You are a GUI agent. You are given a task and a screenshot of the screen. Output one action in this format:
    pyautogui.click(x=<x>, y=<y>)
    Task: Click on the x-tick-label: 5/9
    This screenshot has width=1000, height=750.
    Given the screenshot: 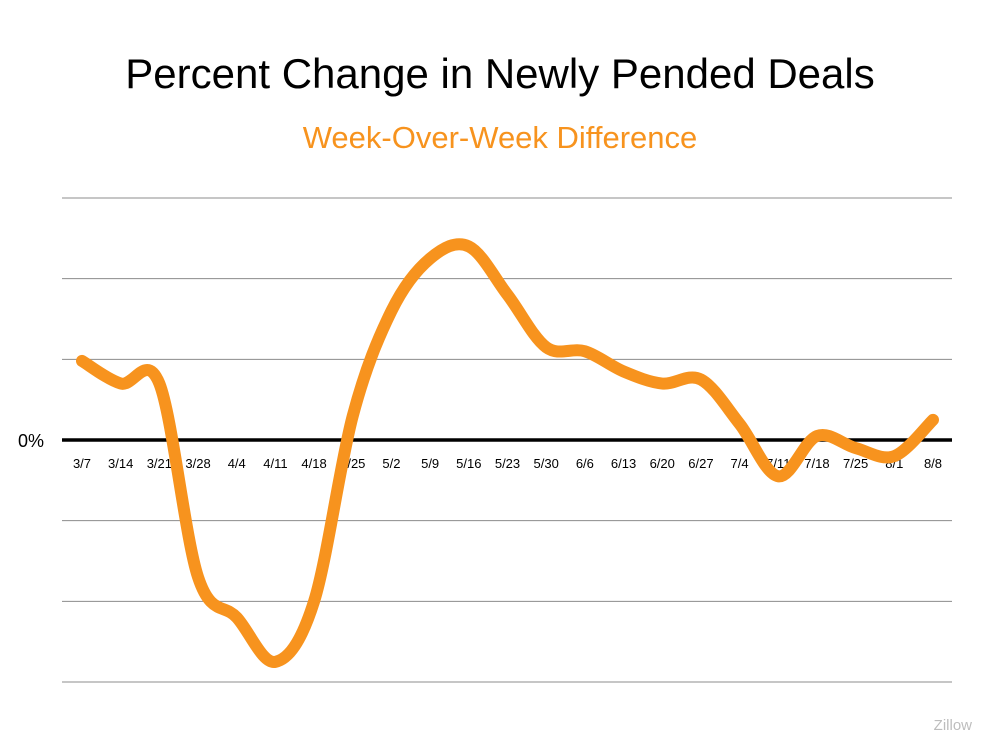 What is the action you would take?
    pyautogui.click(x=430, y=463)
    